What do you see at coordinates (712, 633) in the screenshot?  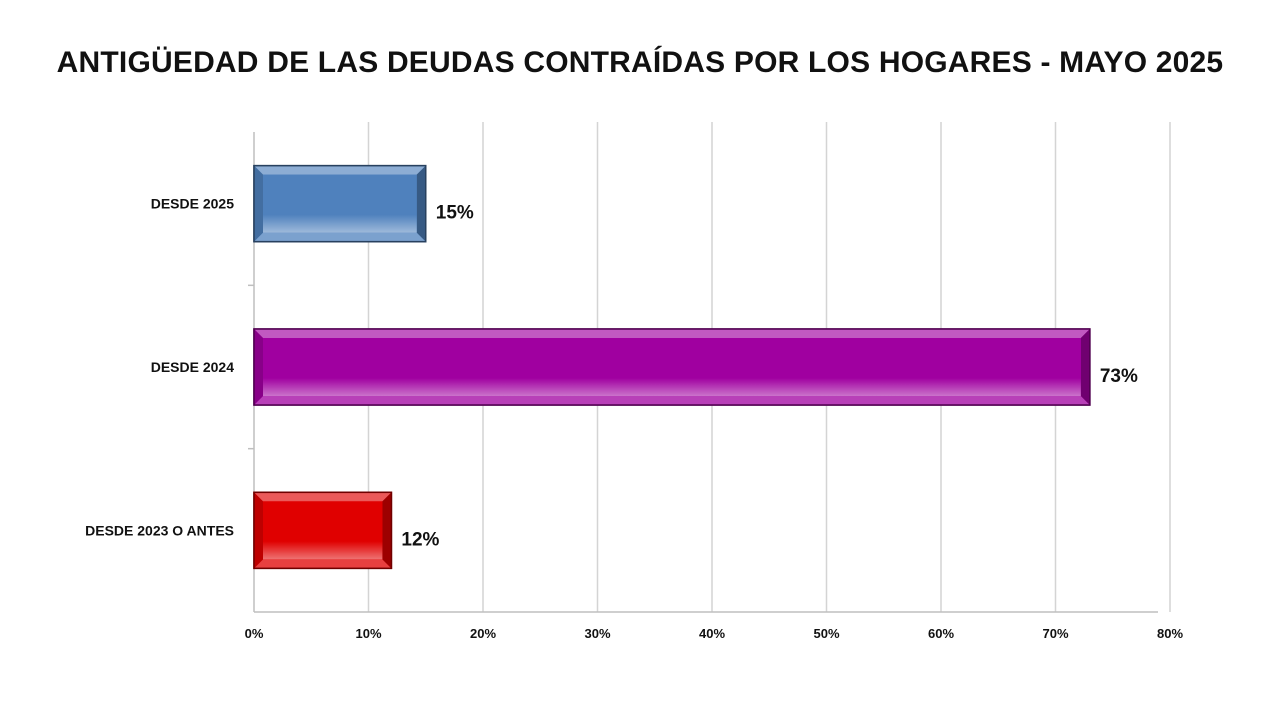 I see `x-tick-label: 40%` at bounding box center [712, 633].